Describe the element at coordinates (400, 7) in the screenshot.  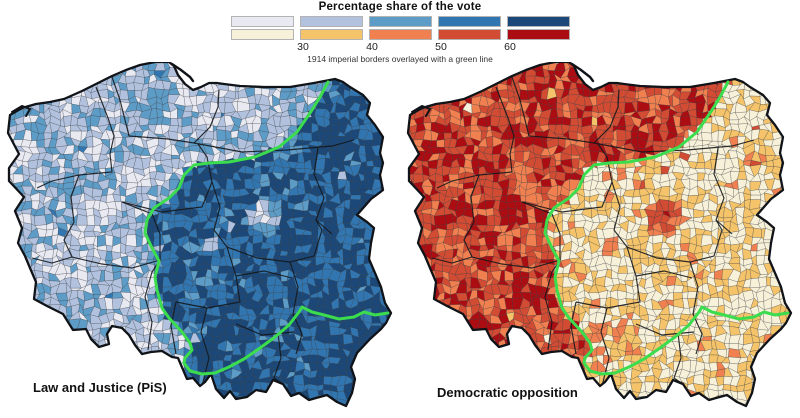
I see `legend-title: Percentage share of the vote` at that location.